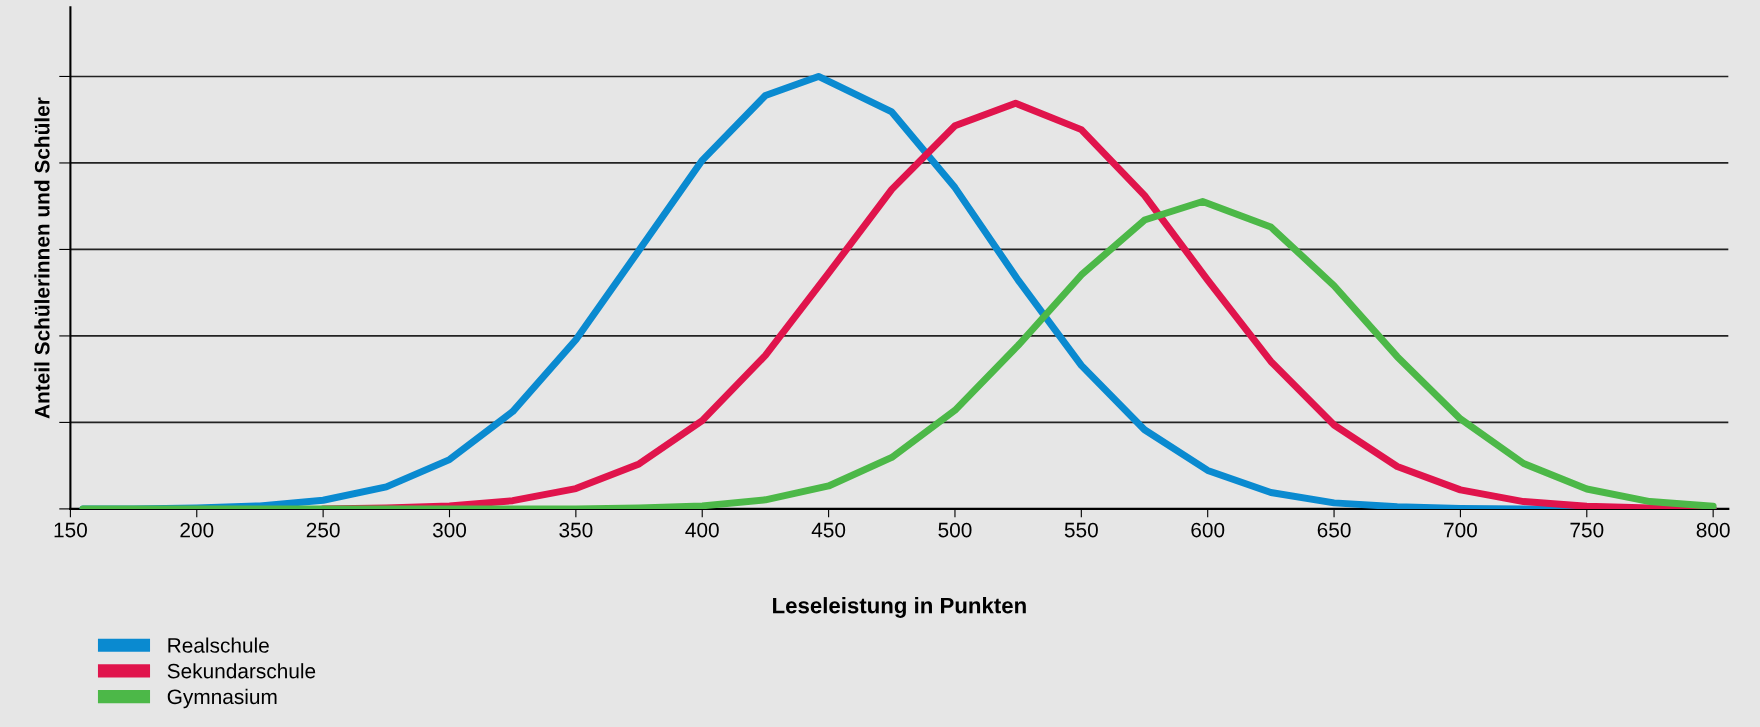 The width and height of the screenshot is (1760, 727). Describe the element at coordinates (1334, 530) in the screenshot. I see `x-tick-label: 650` at that location.